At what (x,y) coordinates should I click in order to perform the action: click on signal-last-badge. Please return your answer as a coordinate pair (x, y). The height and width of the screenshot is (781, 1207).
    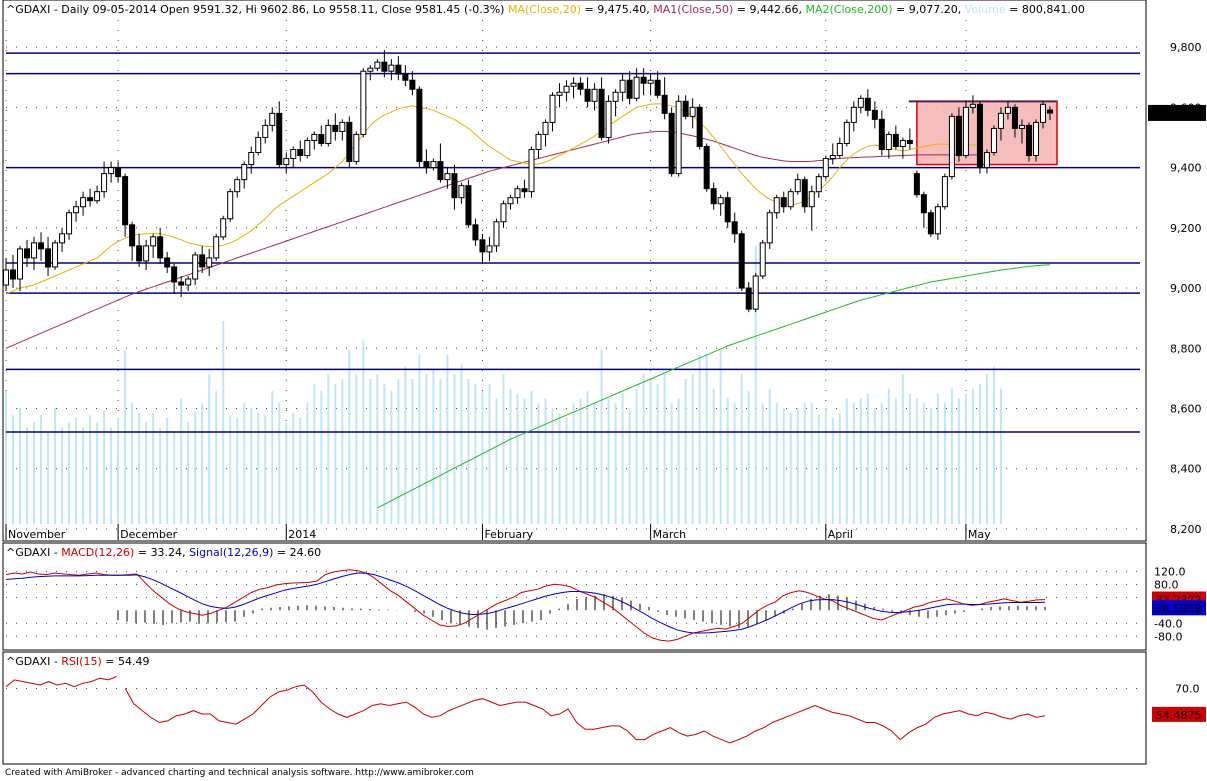
    Looking at the image, I should click on (1179, 608).